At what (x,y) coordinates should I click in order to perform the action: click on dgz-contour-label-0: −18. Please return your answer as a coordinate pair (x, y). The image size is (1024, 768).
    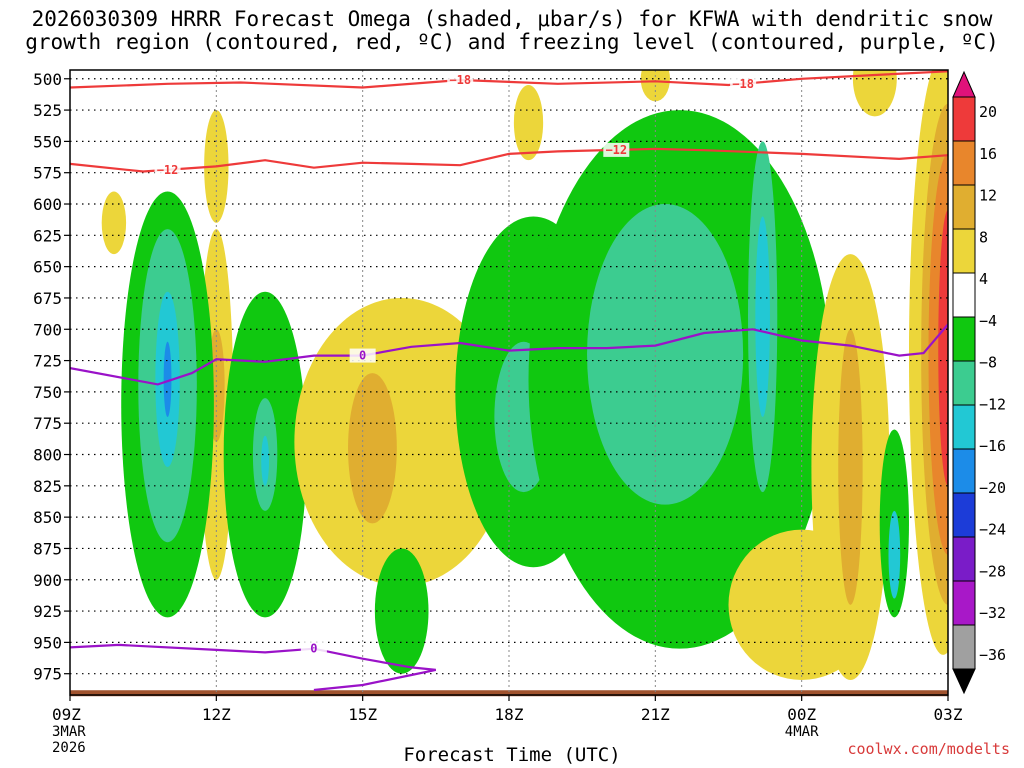
    Looking at the image, I should click on (460, 80).